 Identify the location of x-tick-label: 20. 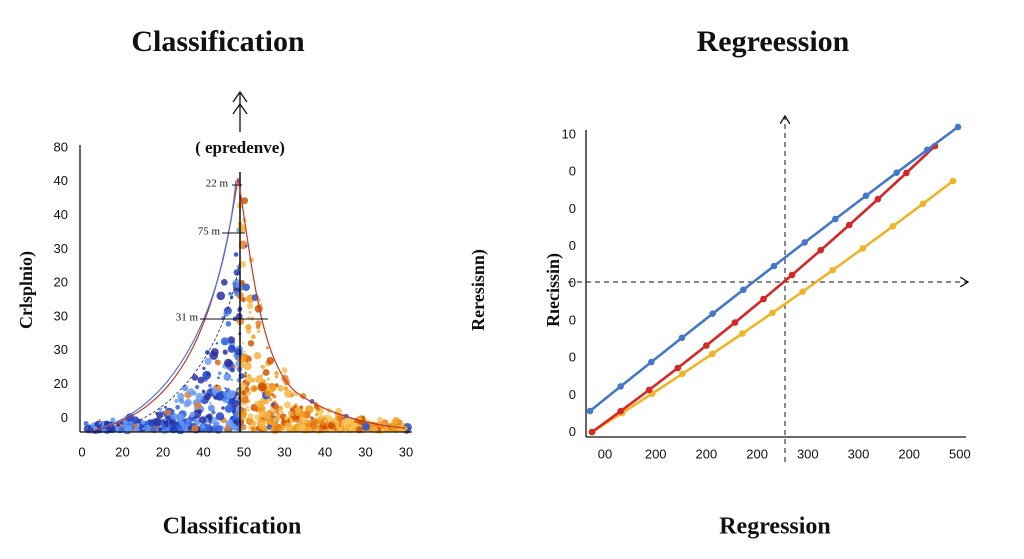
(163, 451).